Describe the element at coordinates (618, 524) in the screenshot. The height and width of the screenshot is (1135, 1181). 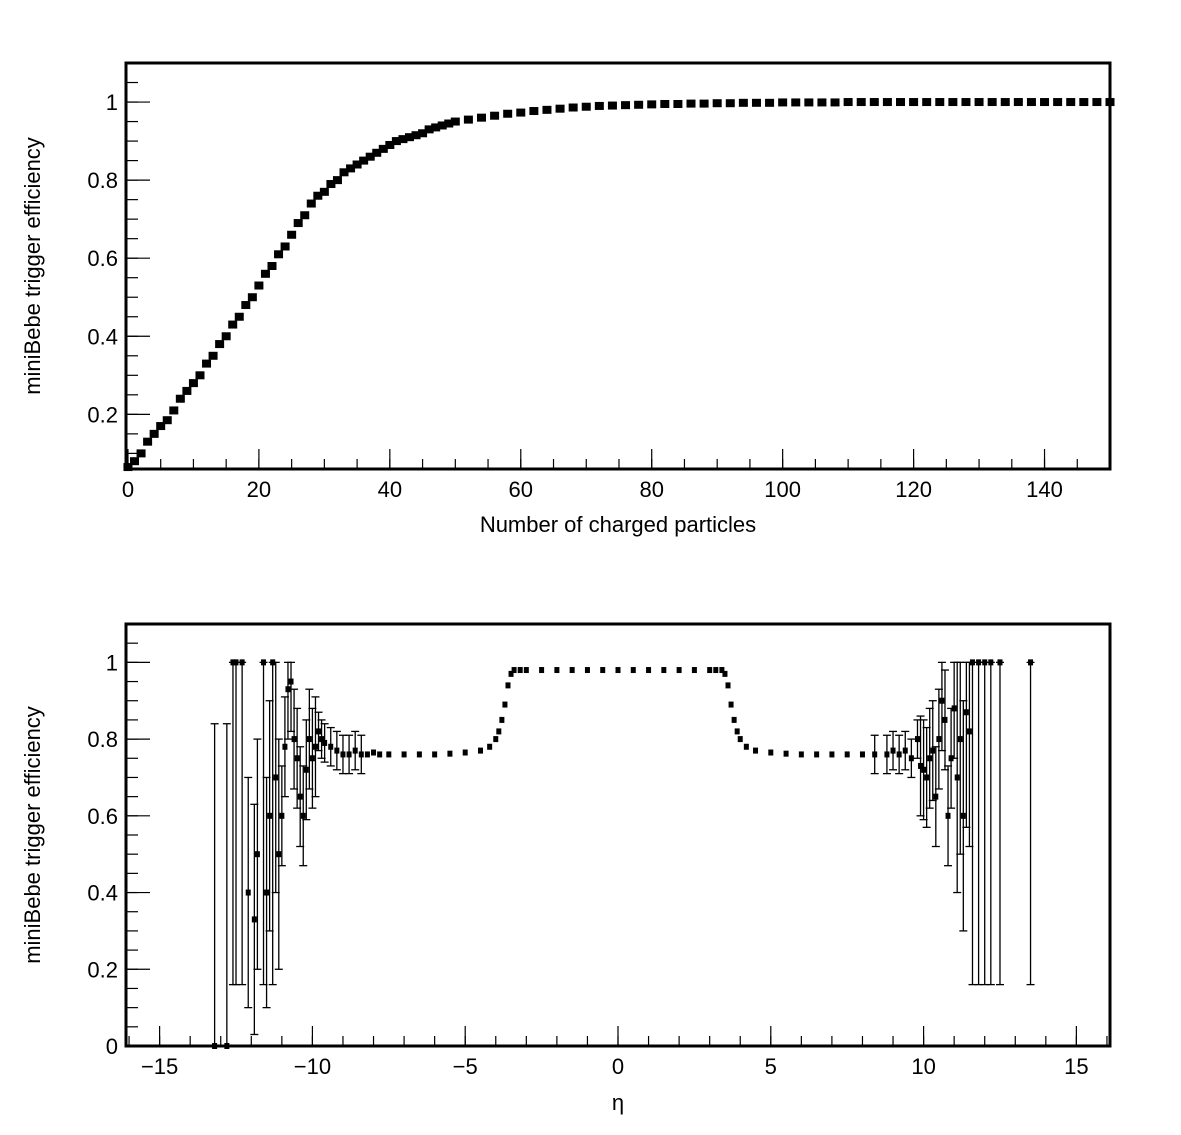
I see `x-axis-label-multiplicity: Number of charged particles` at that location.